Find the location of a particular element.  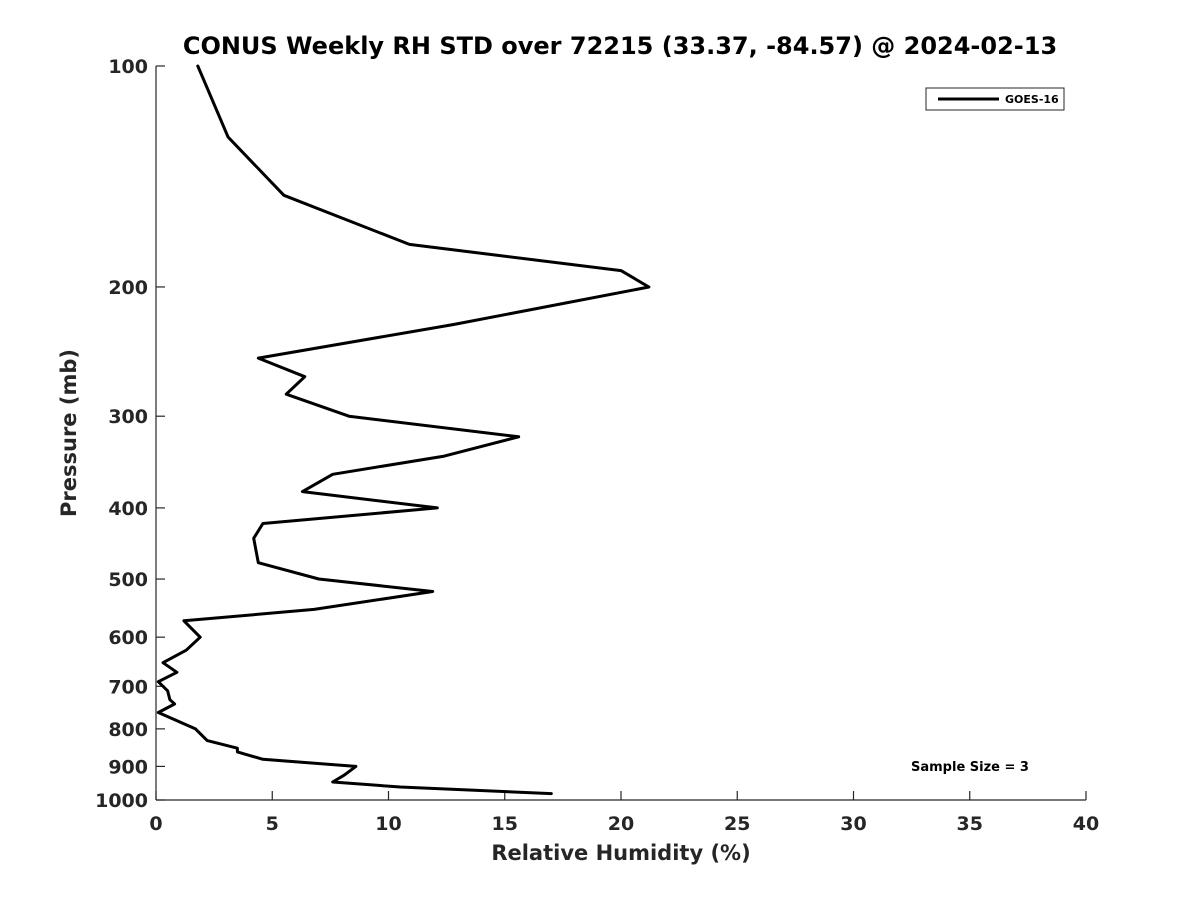

y-tick-label: 700 is located at coordinates (128, 687).